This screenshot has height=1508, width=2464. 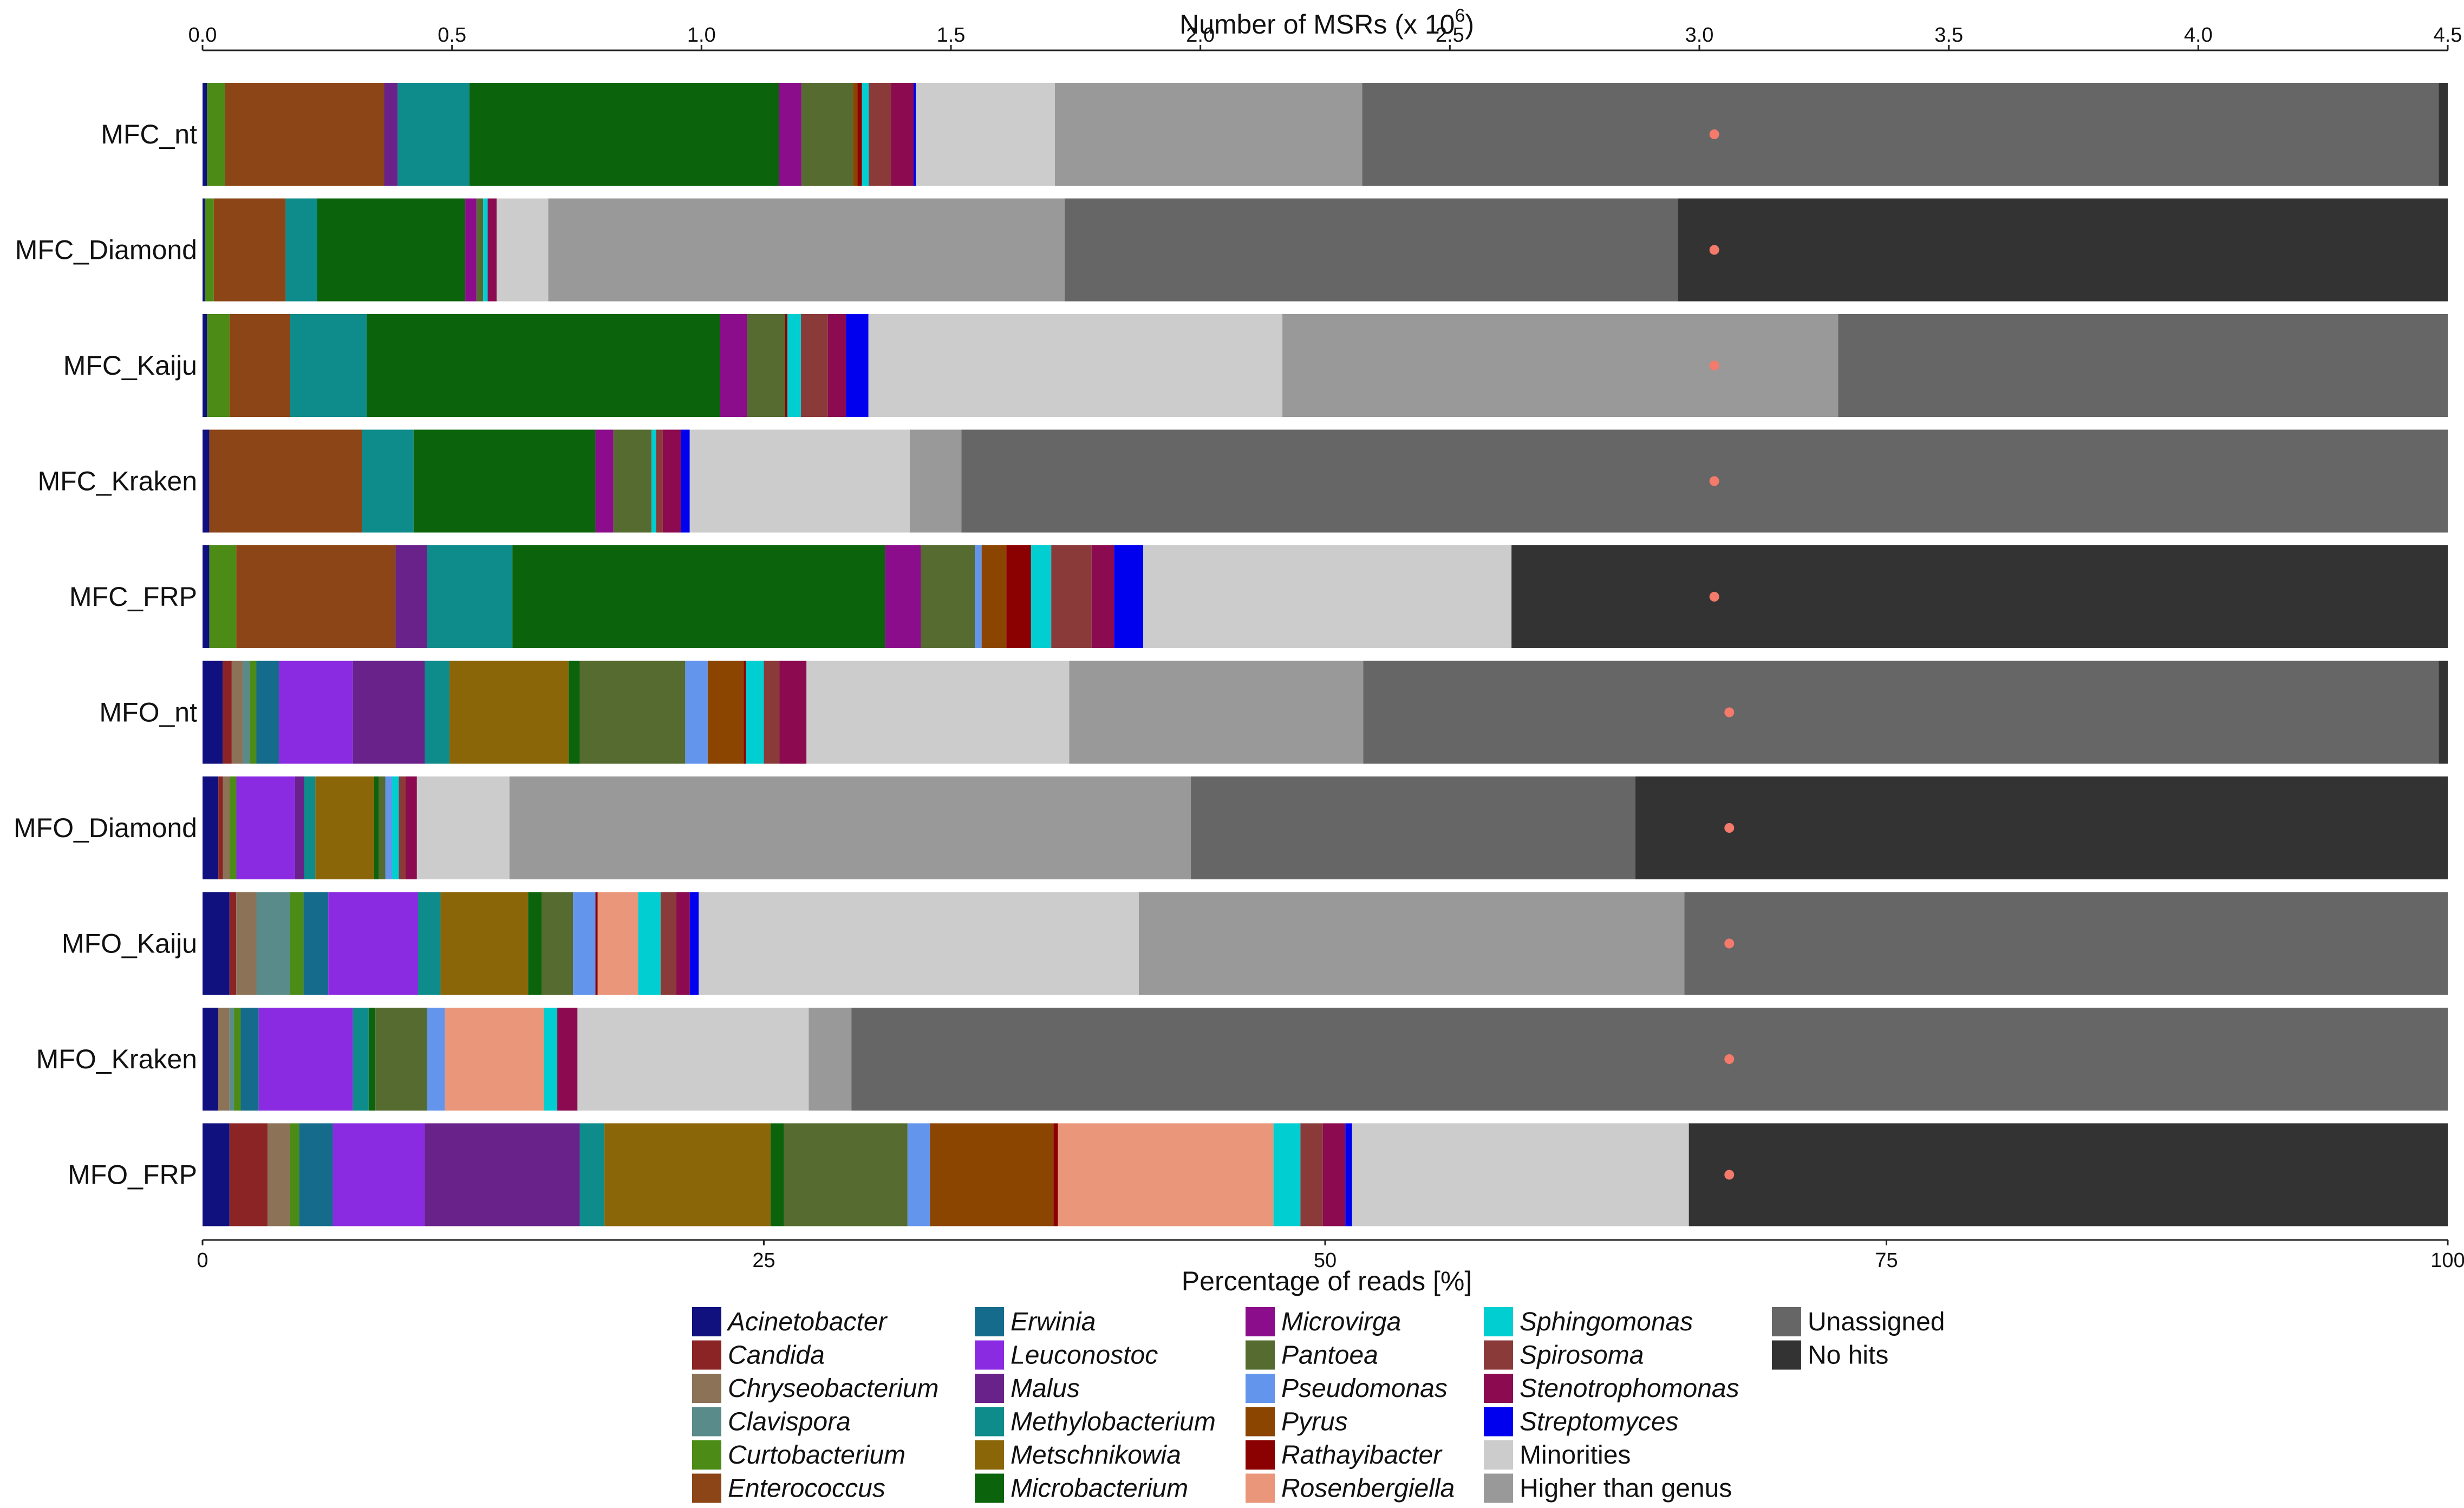 I want to click on legend-item: Acinetobacter, so click(x=790, y=1321).